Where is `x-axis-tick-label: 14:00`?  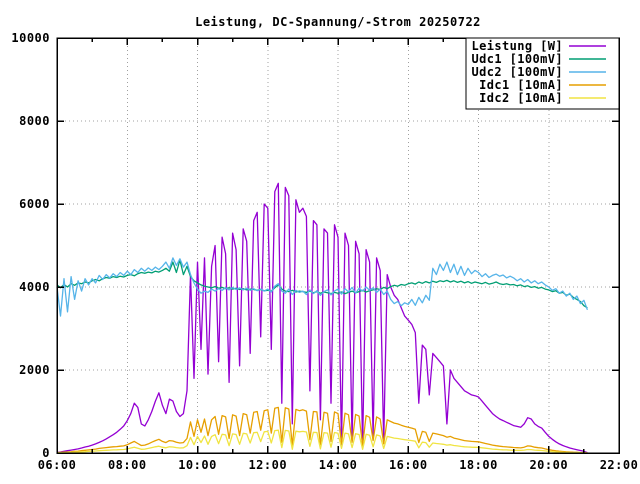 x-axis-tick-label: 14:00 is located at coordinates (338, 465).